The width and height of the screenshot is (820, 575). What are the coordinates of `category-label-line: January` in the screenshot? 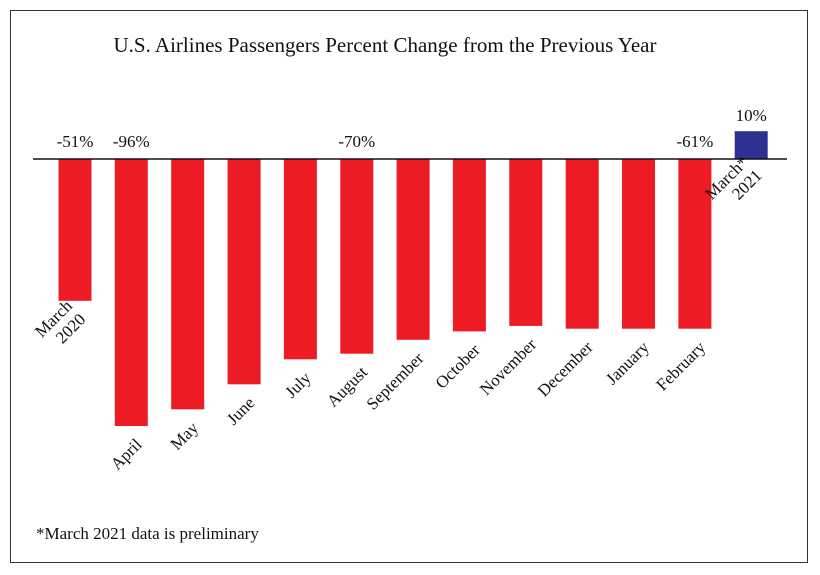 It's located at (627, 362).